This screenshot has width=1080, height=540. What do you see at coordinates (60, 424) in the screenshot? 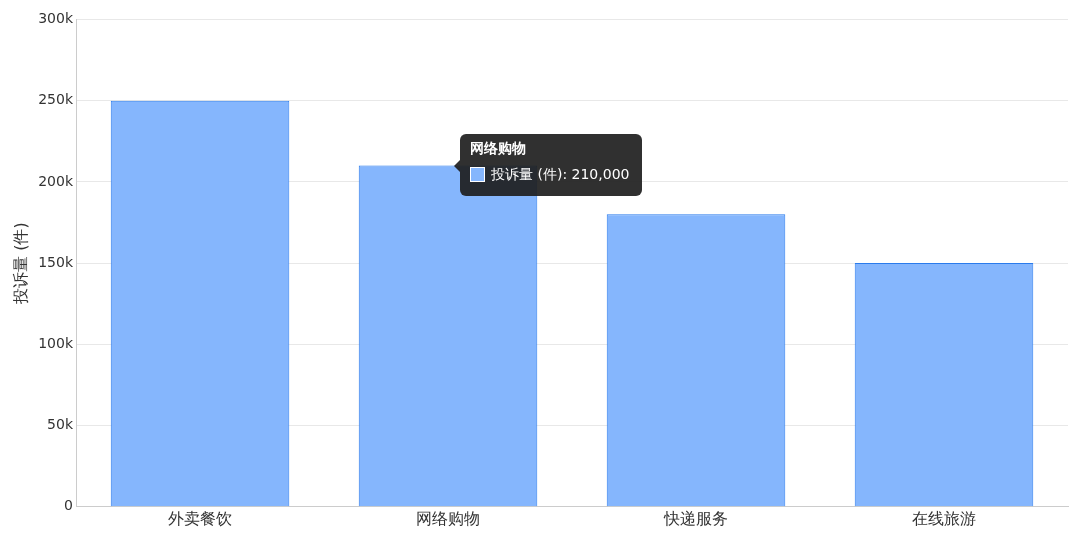
I see `y-tick-label: 50k` at bounding box center [60, 424].